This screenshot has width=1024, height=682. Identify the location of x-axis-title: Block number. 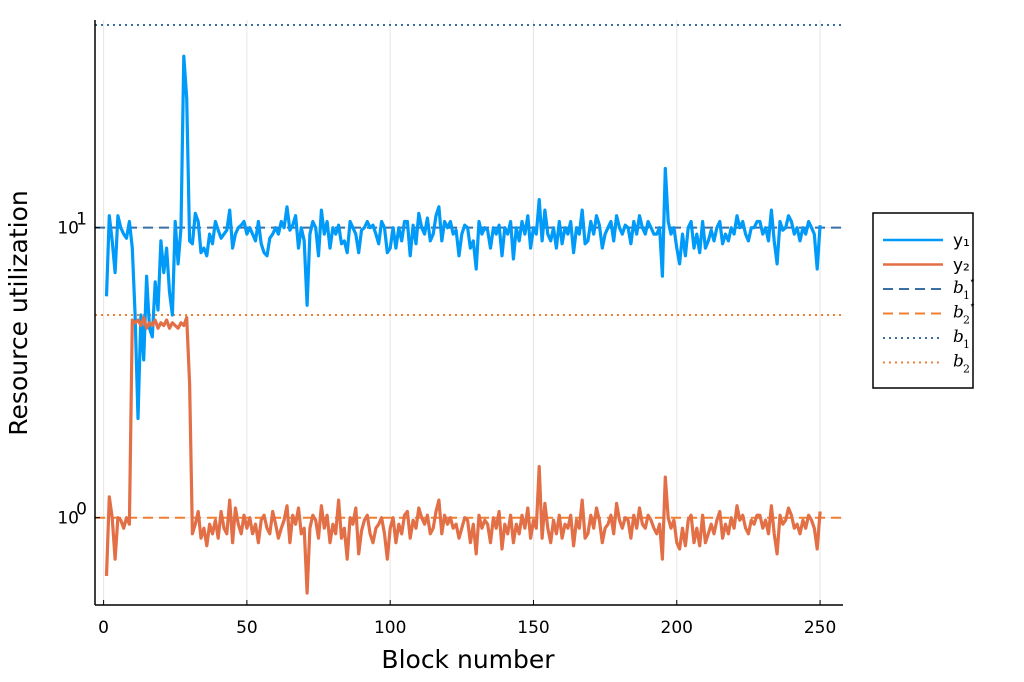
(468, 659).